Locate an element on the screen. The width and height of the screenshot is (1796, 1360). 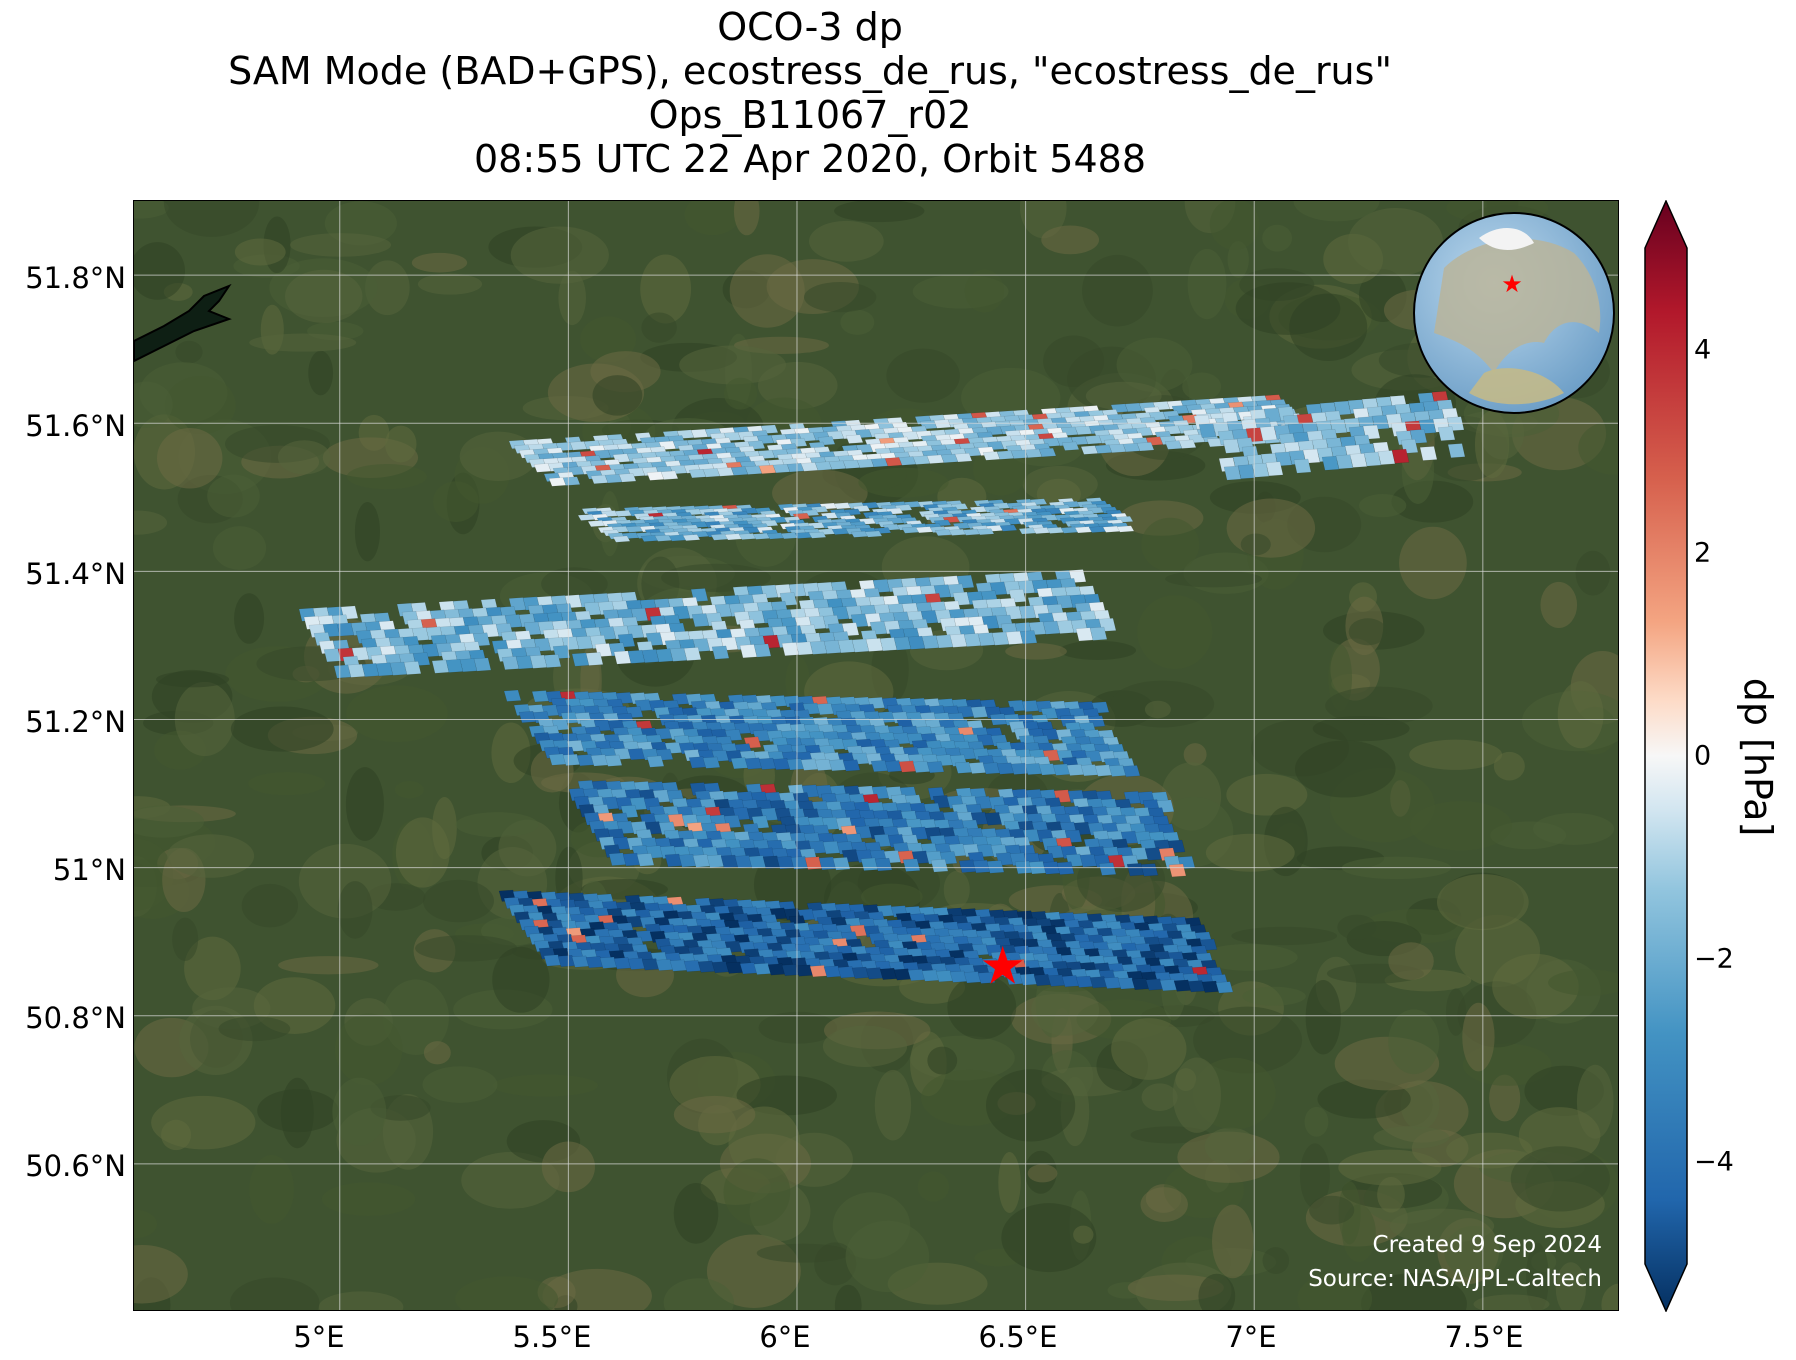
target-star-marker: ★ is located at coordinates (1002, 967).